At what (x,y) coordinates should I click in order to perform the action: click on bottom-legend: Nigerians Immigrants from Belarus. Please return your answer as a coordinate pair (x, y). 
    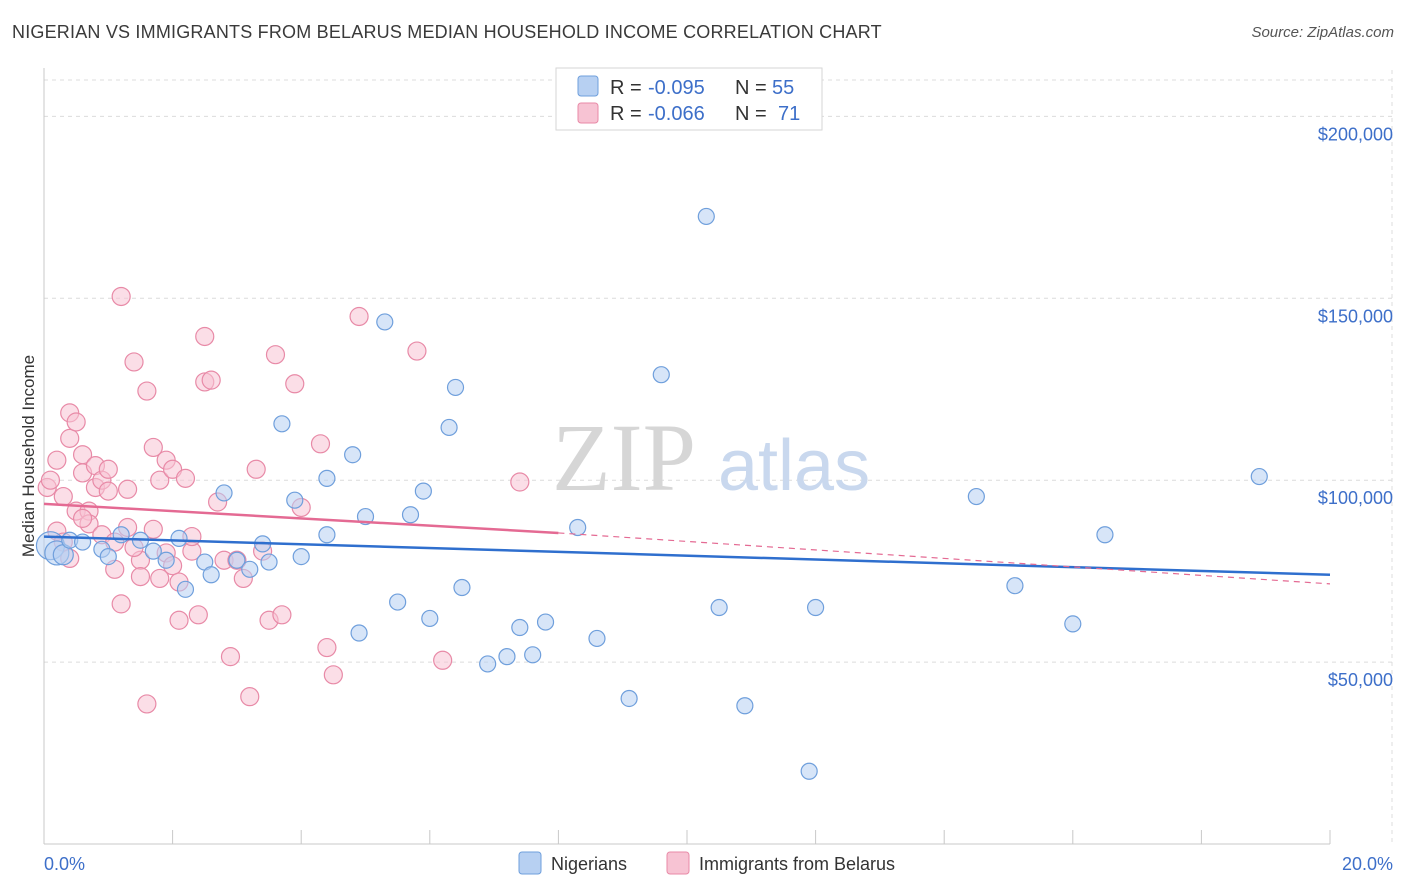
    Looking at the image, I should click on (706, 863).